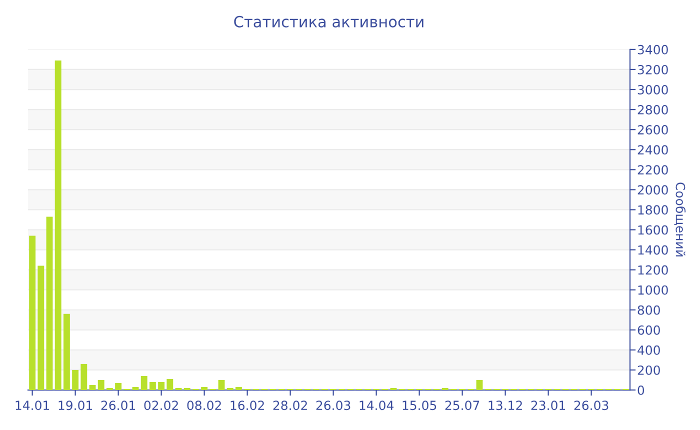  I want to click on chart-title: Статистика активности, so click(329, 22).